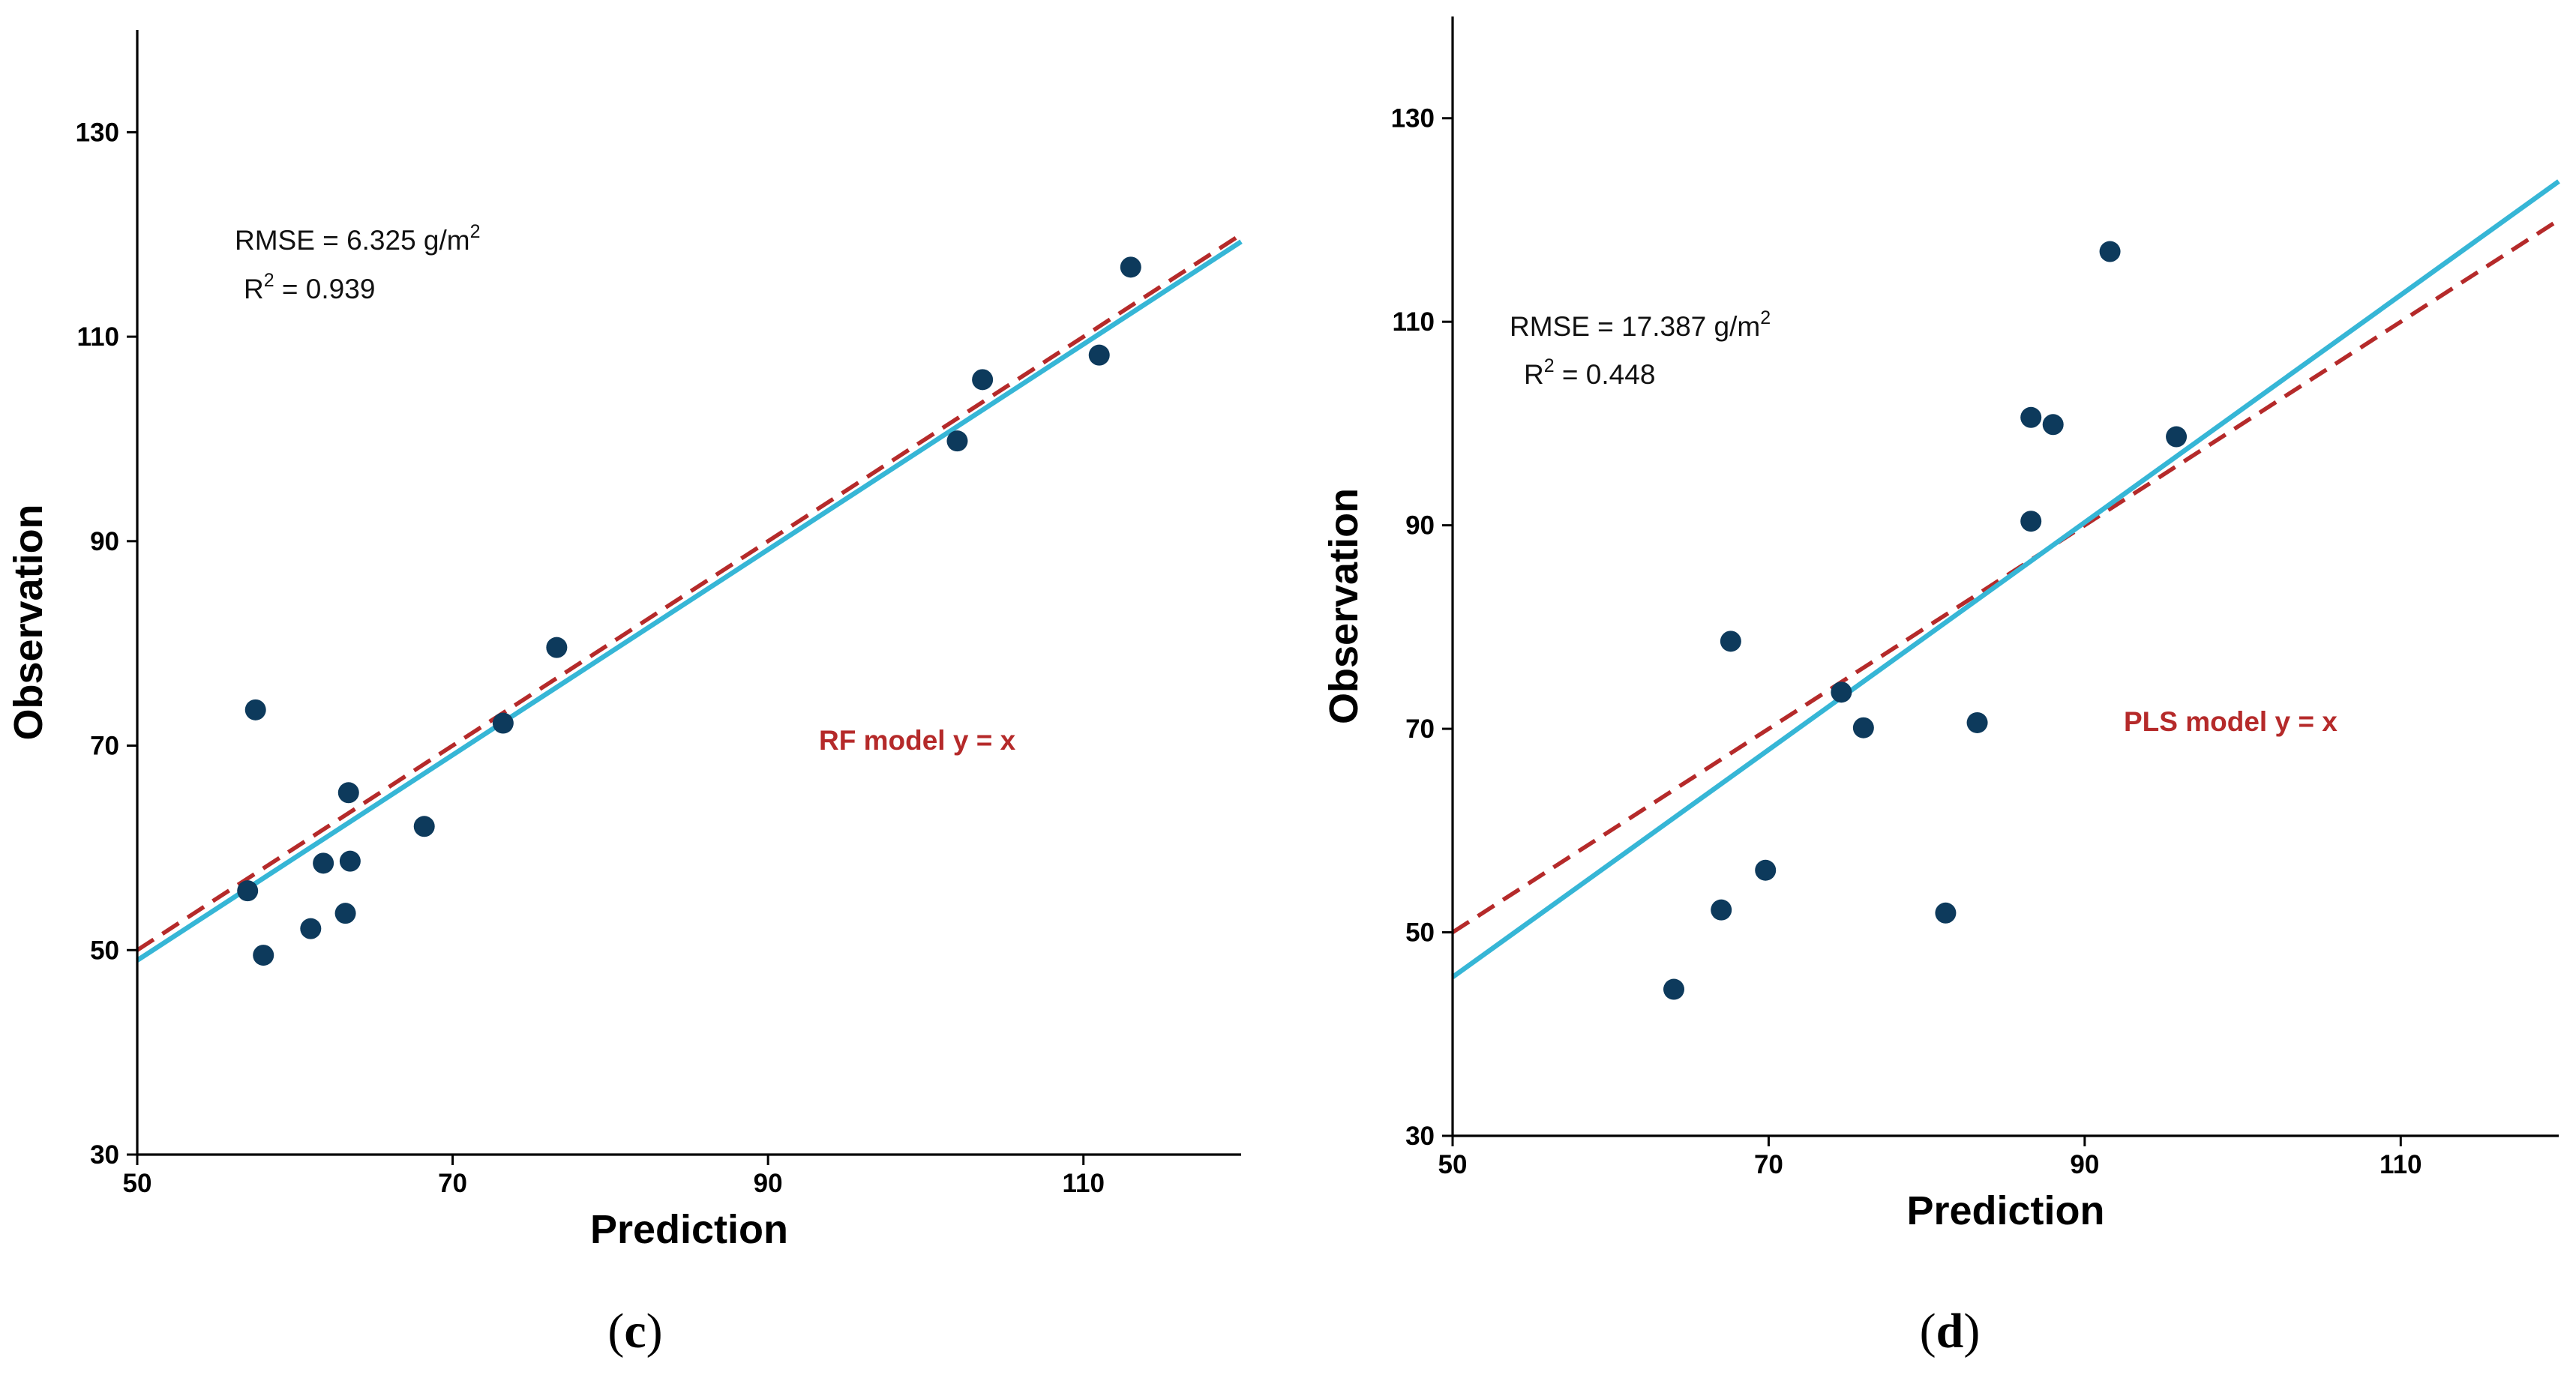 The image size is (2576, 1381). I want to click on rmse-annotation: RMSE = 6.325 g/m2, so click(358, 238).